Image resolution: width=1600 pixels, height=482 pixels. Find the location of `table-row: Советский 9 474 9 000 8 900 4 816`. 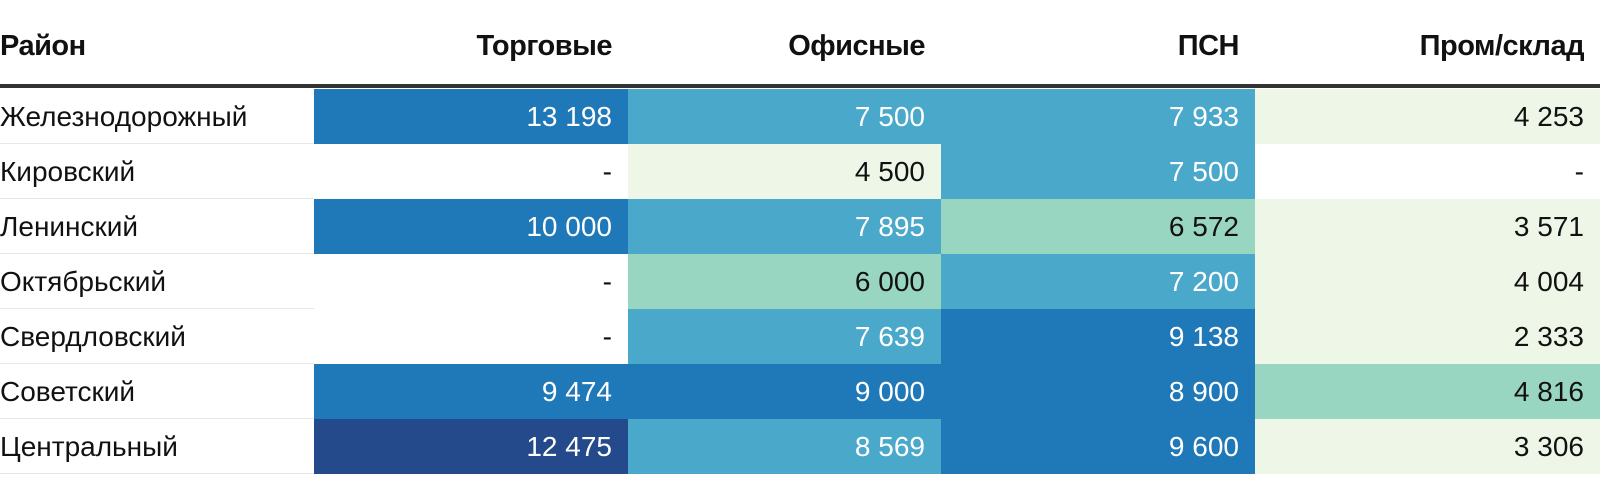

table-row: Советский 9 474 9 000 8 900 4 816 is located at coordinates (800, 391).